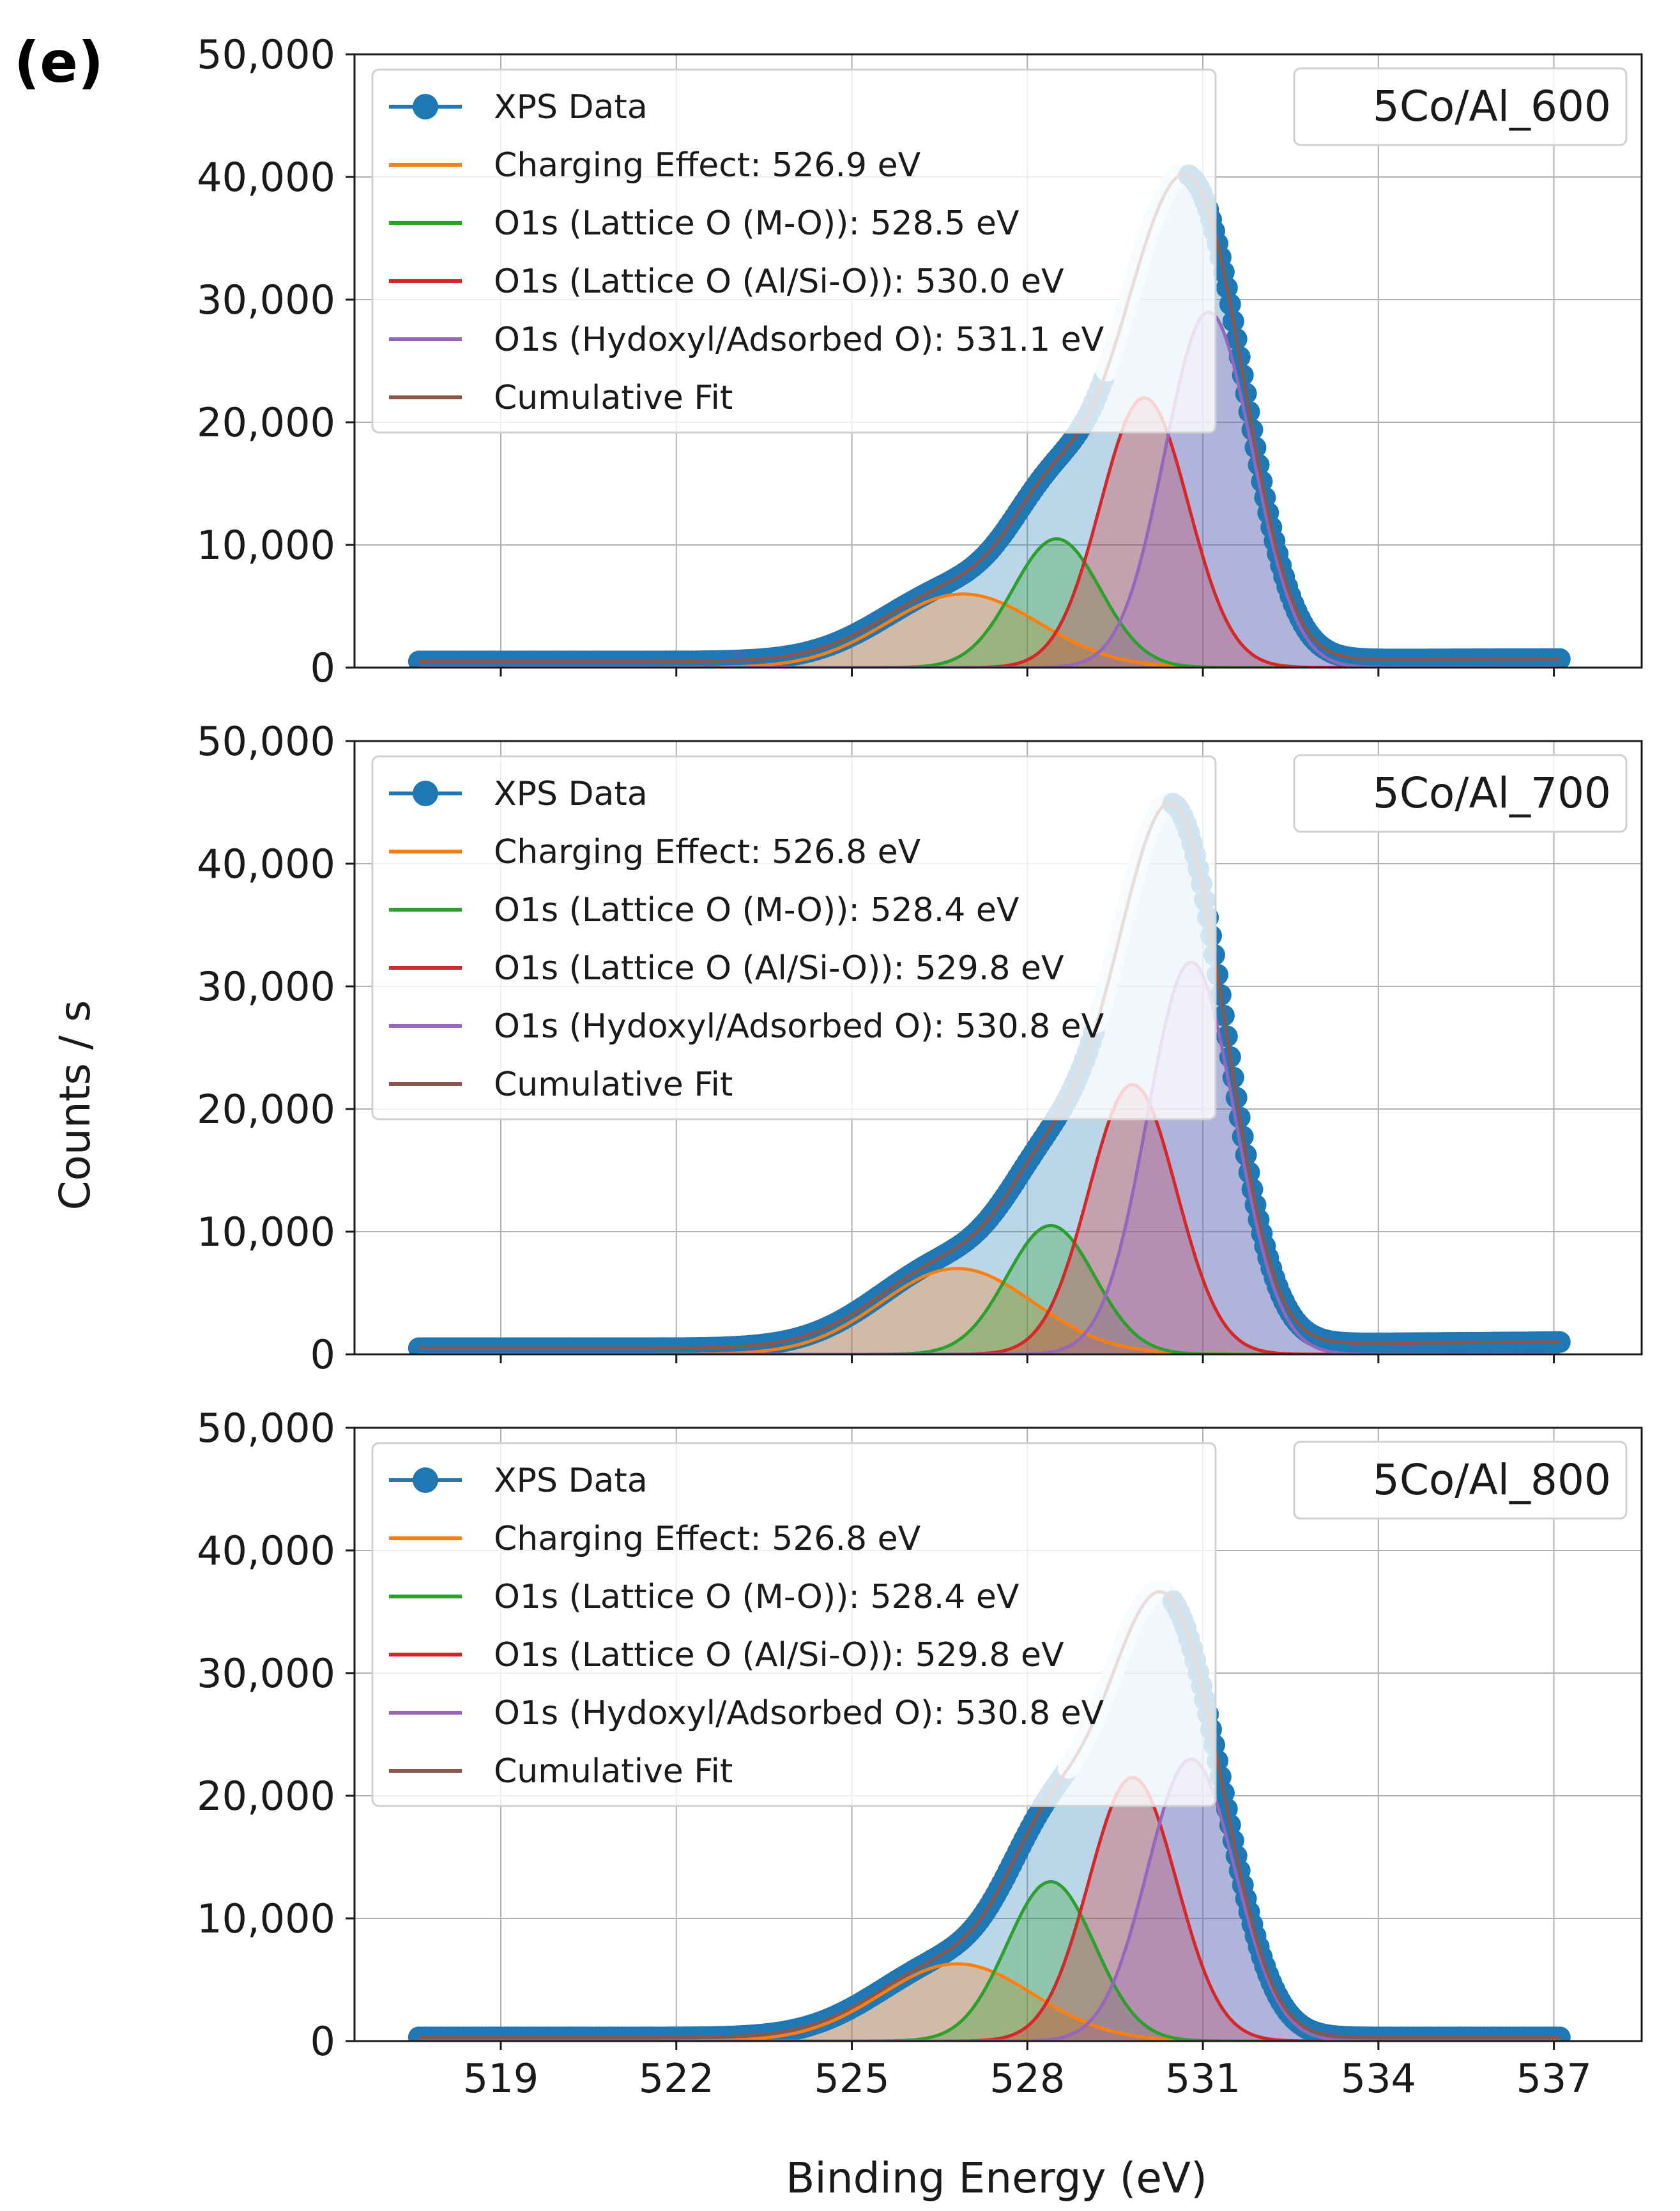  I want to click on cumulative-fit-line, so click(989, 1814).